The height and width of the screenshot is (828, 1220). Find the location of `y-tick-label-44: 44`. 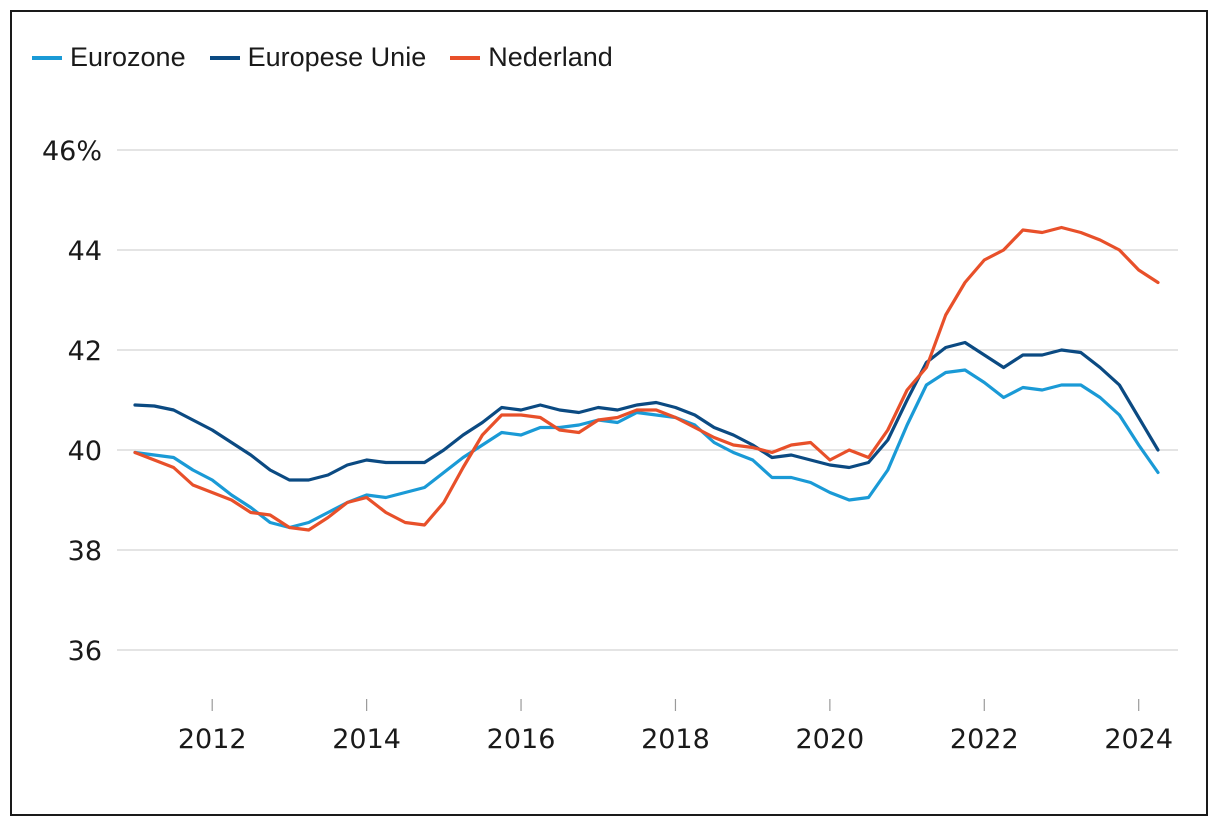

y-tick-label-44: 44 is located at coordinates (85, 251).